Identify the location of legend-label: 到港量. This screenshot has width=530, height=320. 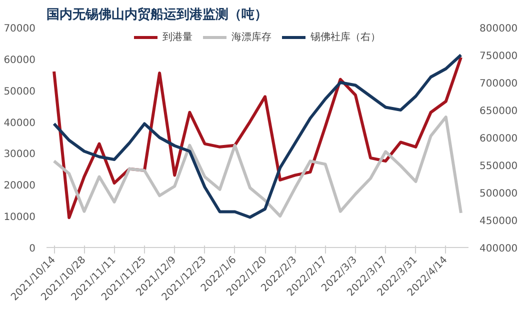
(177, 37).